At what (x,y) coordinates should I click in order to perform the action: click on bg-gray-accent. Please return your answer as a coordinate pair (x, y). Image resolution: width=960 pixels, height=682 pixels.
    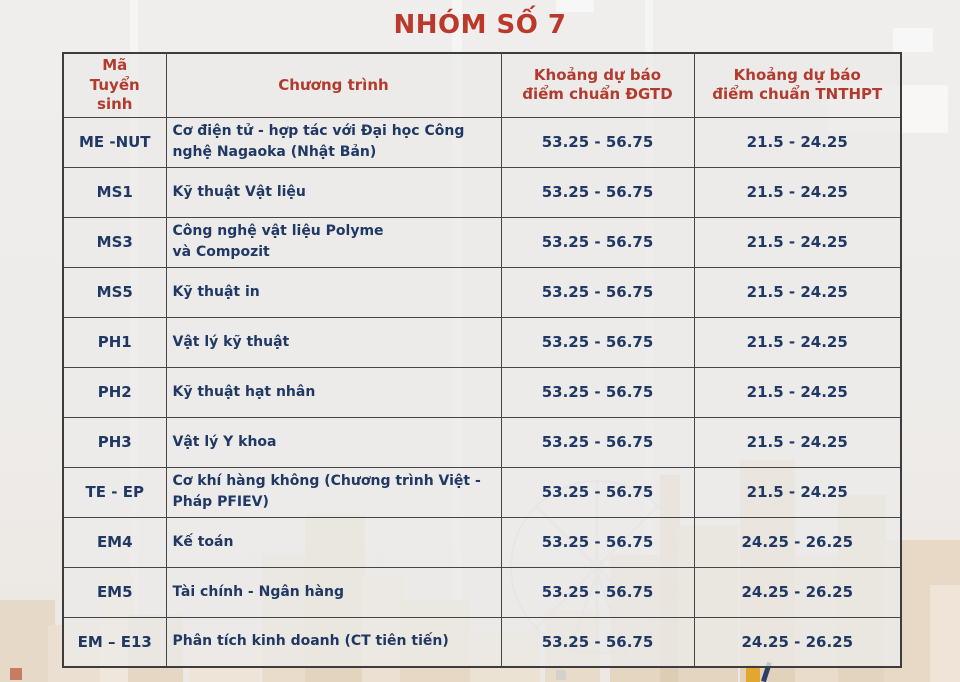
    Looking at the image, I should click on (561, 675).